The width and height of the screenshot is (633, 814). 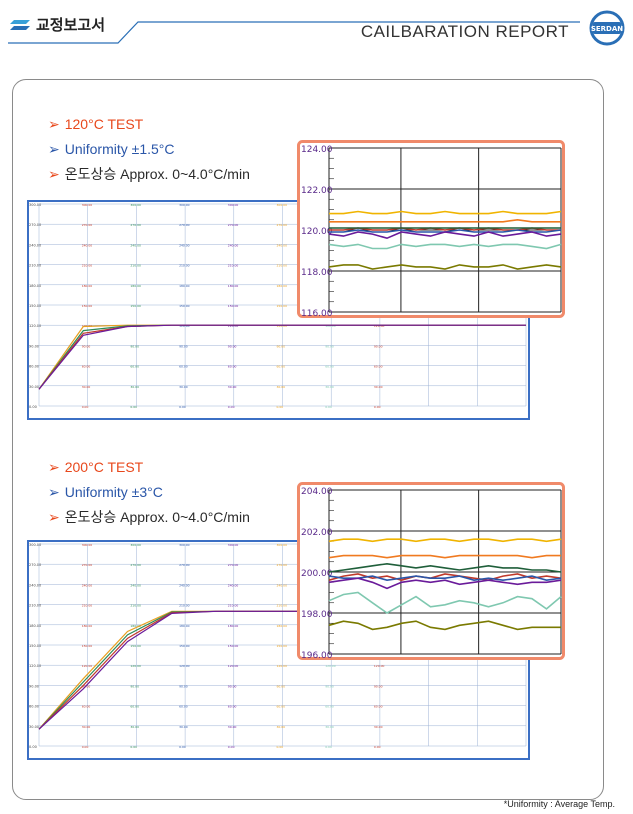 I want to click on header-divider, so click(x=294, y=32).